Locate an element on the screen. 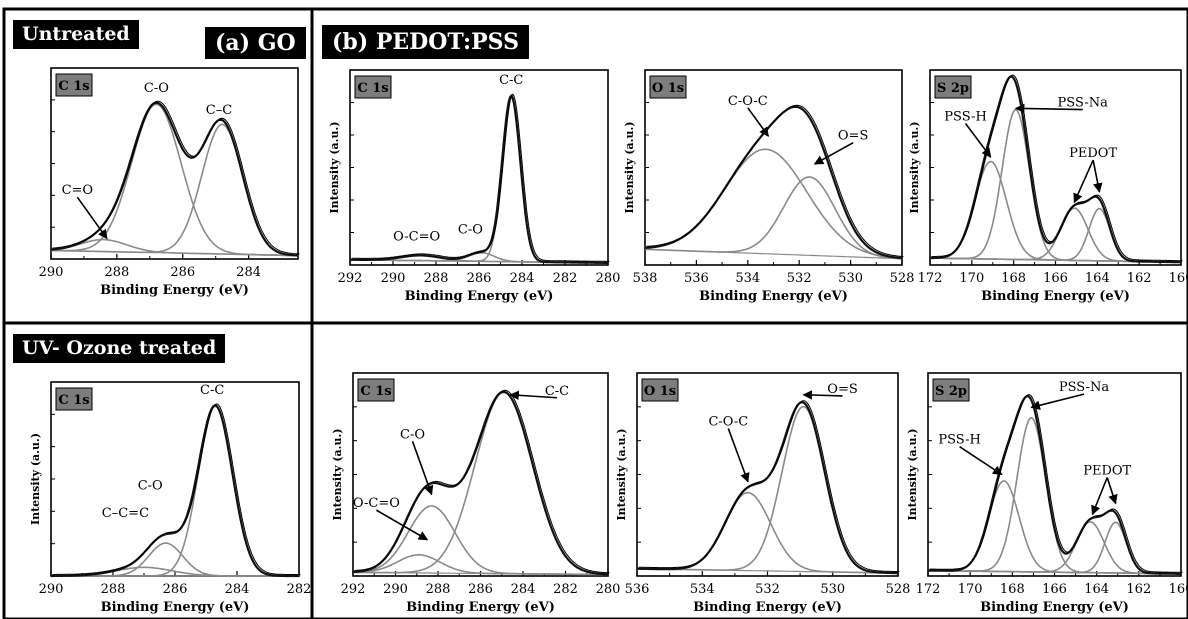  peak-annotation: C=O is located at coordinates (78, 190).